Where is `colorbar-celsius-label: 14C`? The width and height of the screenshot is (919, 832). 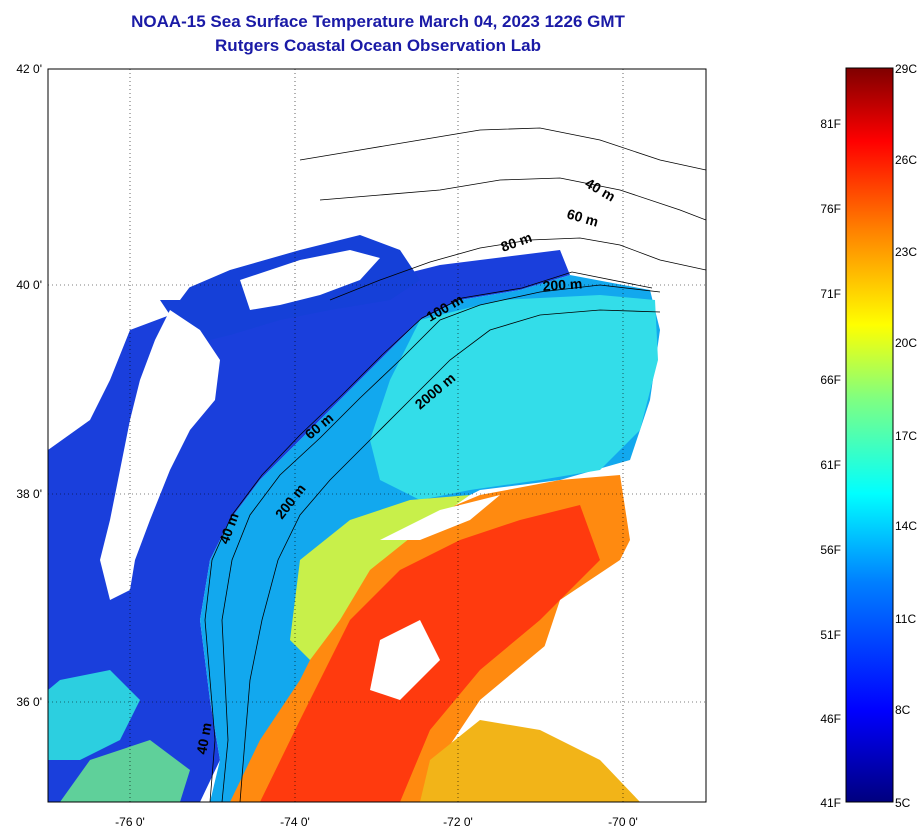
colorbar-celsius-label: 14C is located at coordinates (906, 526).